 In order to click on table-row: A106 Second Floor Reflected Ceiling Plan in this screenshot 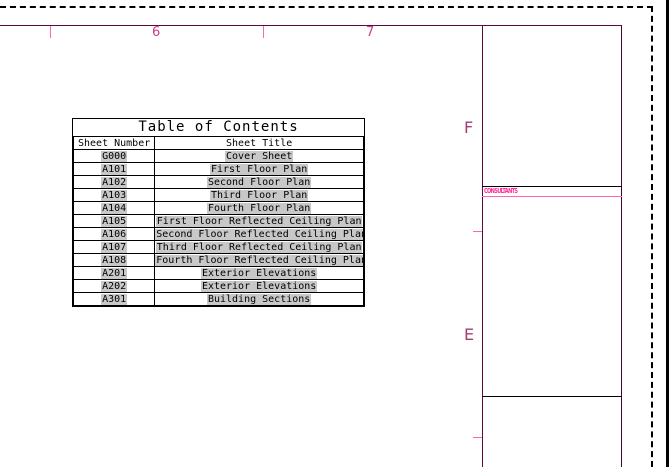, I will do `click(218, 234)`.